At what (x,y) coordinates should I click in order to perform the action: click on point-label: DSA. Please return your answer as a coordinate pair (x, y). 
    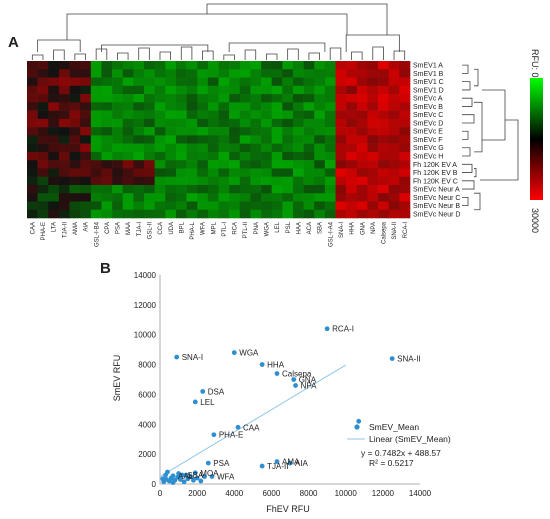
    Looking at the image, I should click on (216, 391).